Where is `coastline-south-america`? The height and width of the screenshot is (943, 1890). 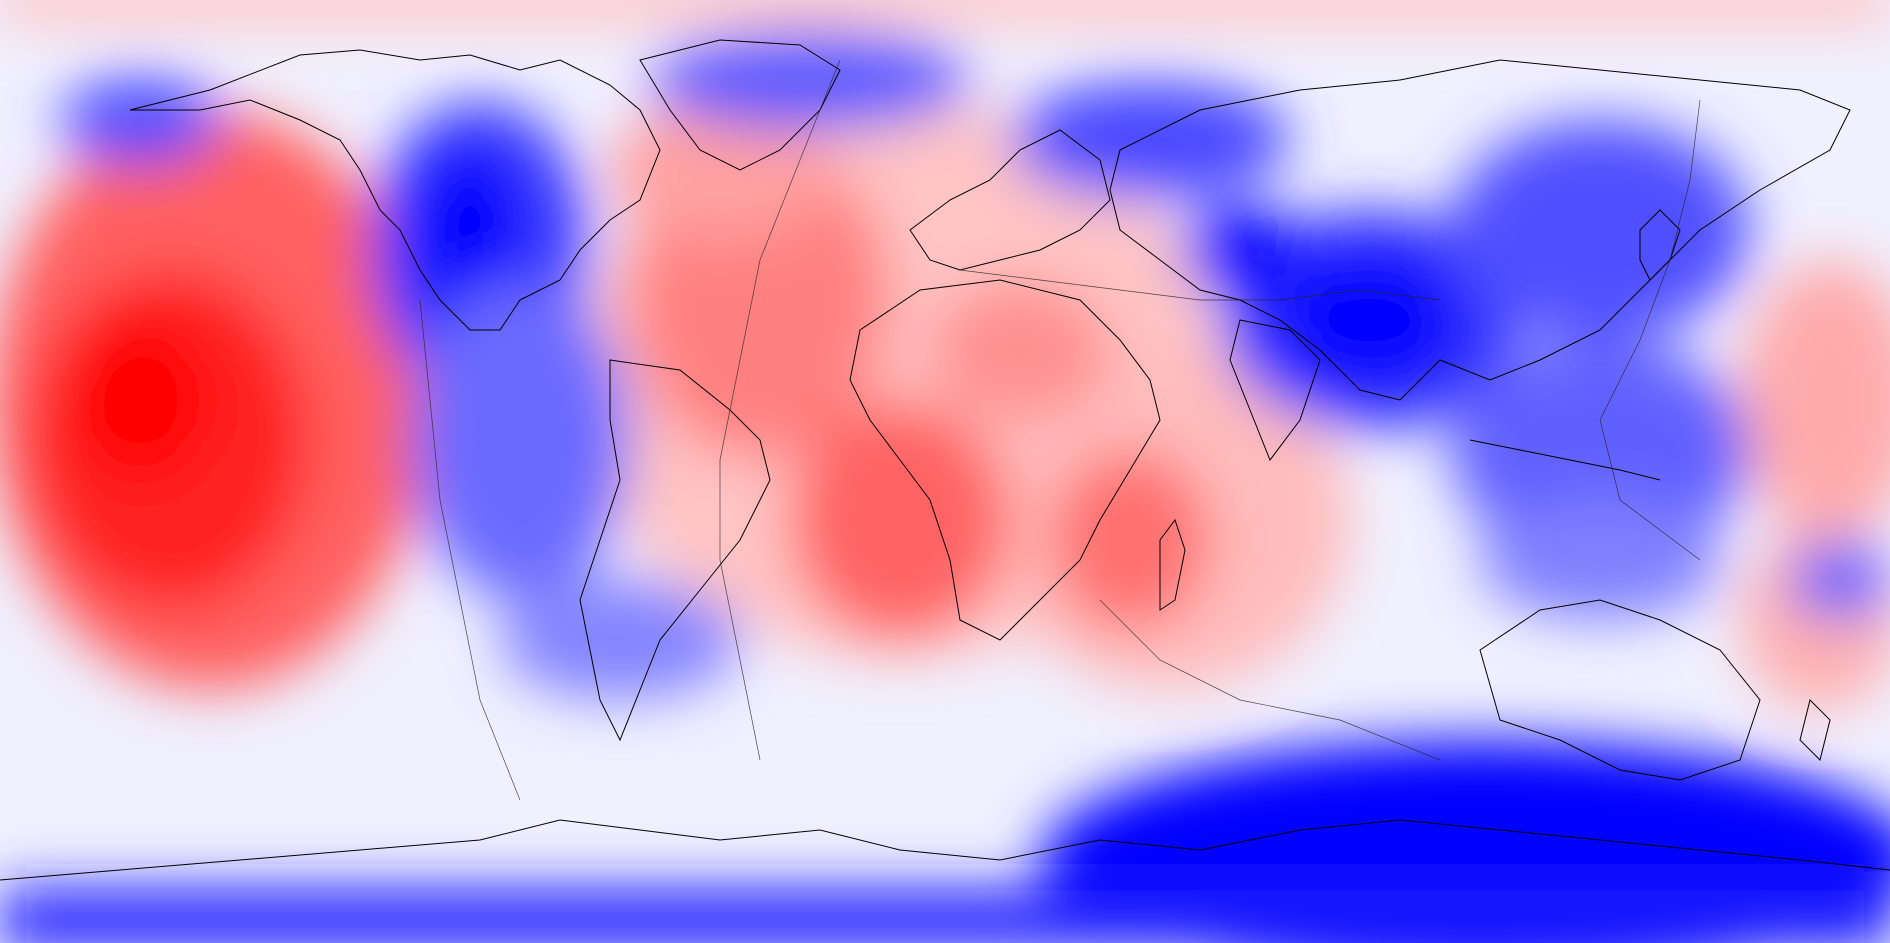
coastline-south-america is located at coordinates (675, 550).